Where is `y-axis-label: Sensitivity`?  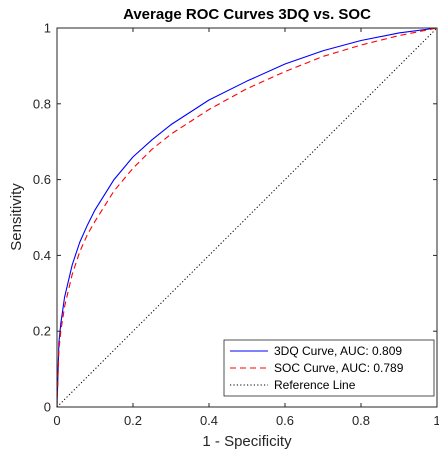
y-axis-label: Sensitivity is located at coordinates (16, 217).